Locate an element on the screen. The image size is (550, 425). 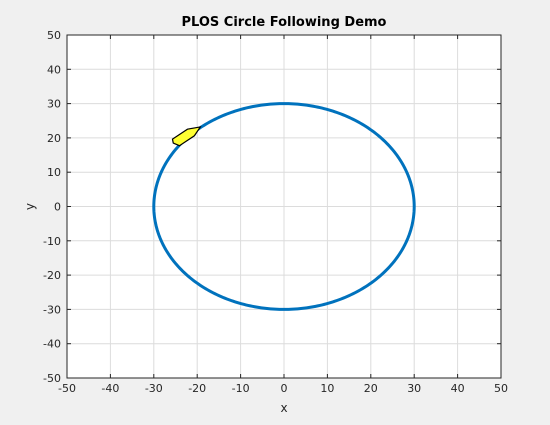
y-tick-label: 20 is located at coordinates (54, 138).